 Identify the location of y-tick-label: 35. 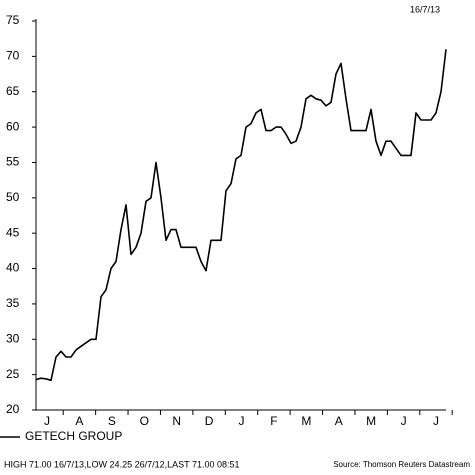
(13, 303).